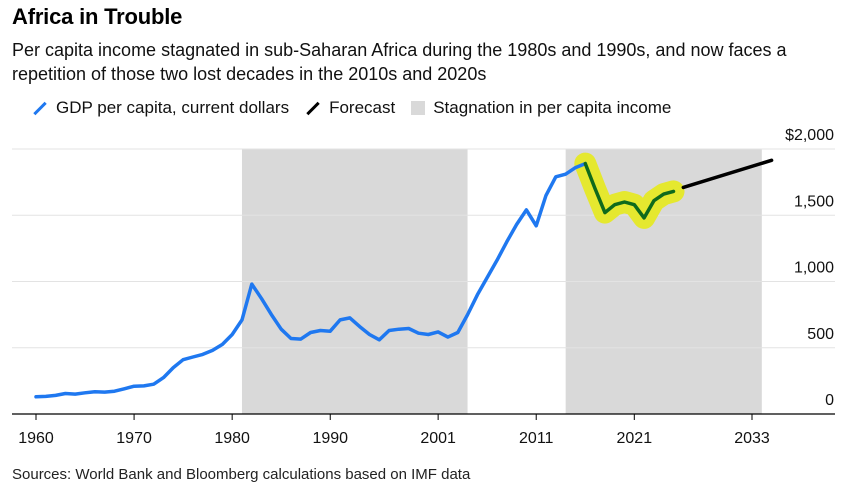 The image size is (853, 498). Describe the element at coordinates (134, 438) in the screenshot. I see `x-tick-label-1970: 1970` at that location.